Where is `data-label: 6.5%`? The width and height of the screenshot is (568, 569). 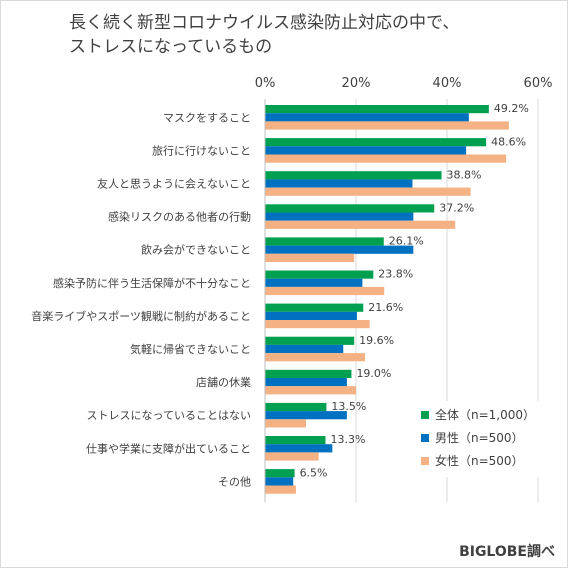 data-label: 6.5% is located at coordinates (314, 472).